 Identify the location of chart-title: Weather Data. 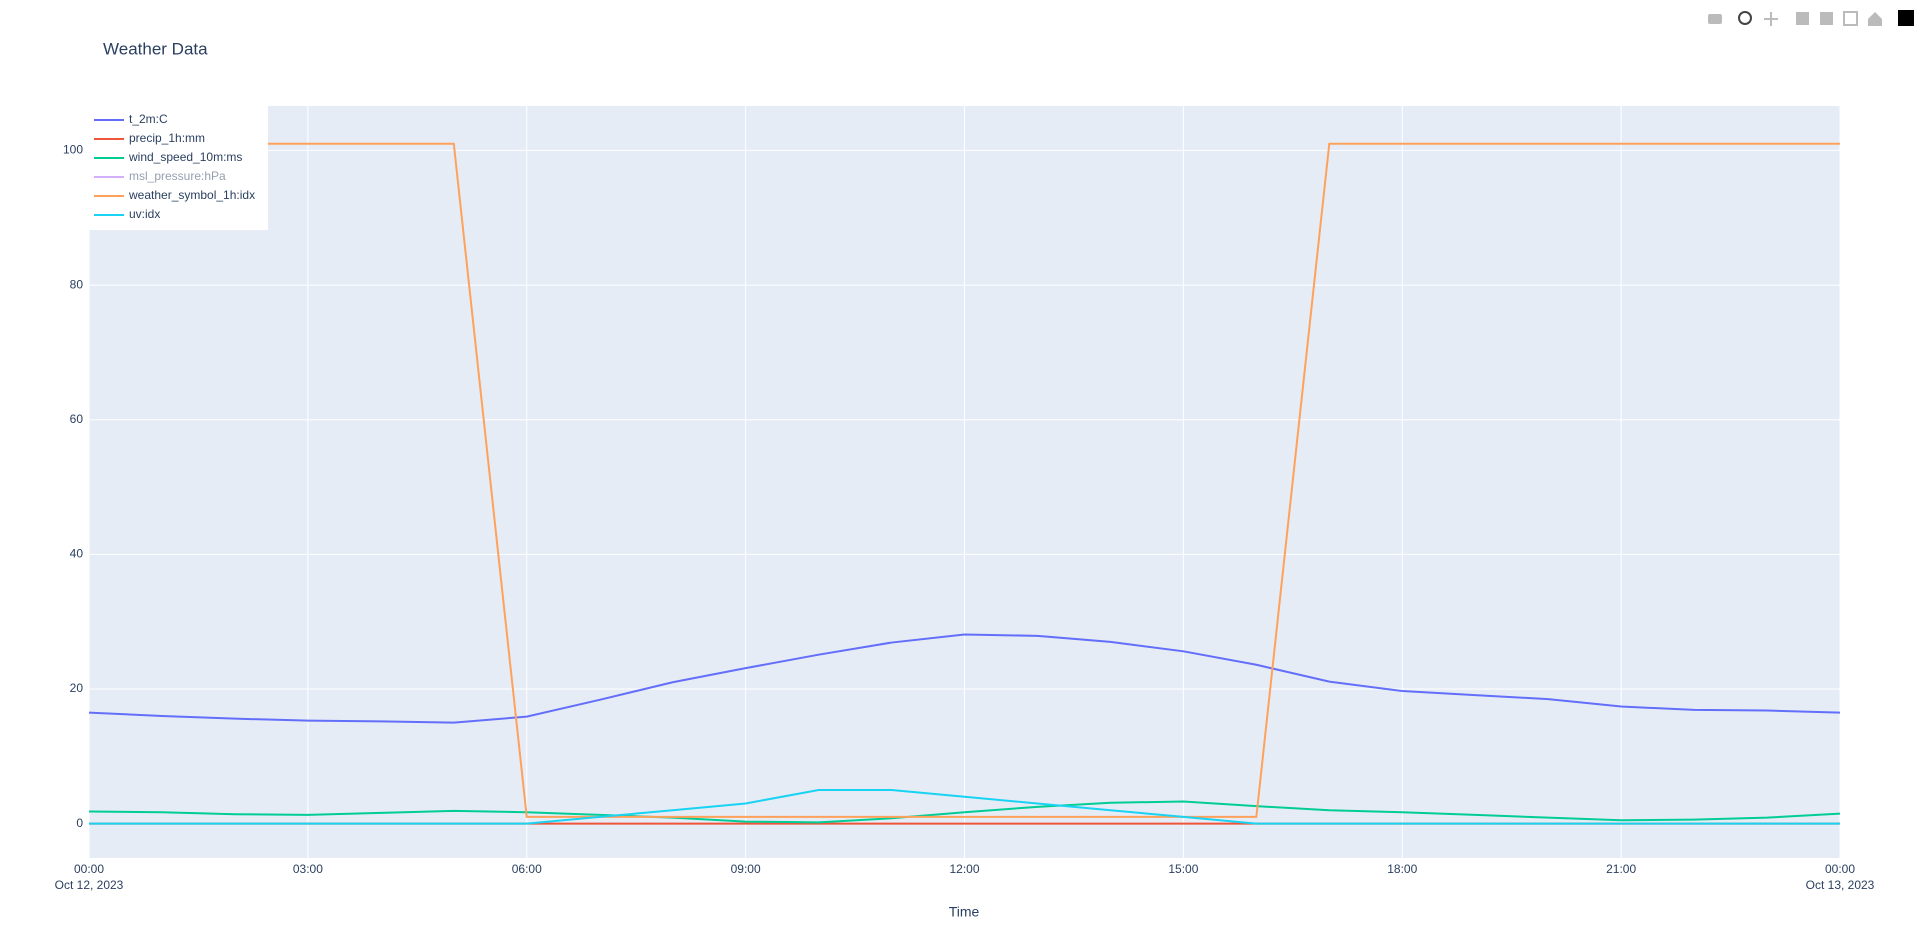
(155, 48).